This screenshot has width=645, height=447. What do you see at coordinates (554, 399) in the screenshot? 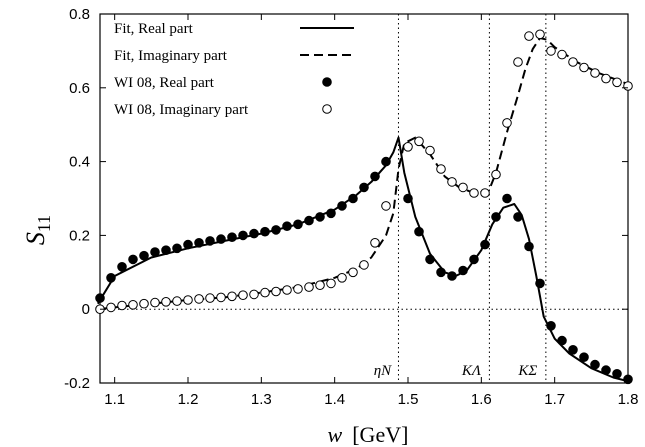
I see `x-tick-label: 1.7` at bounding box center [554, 399].